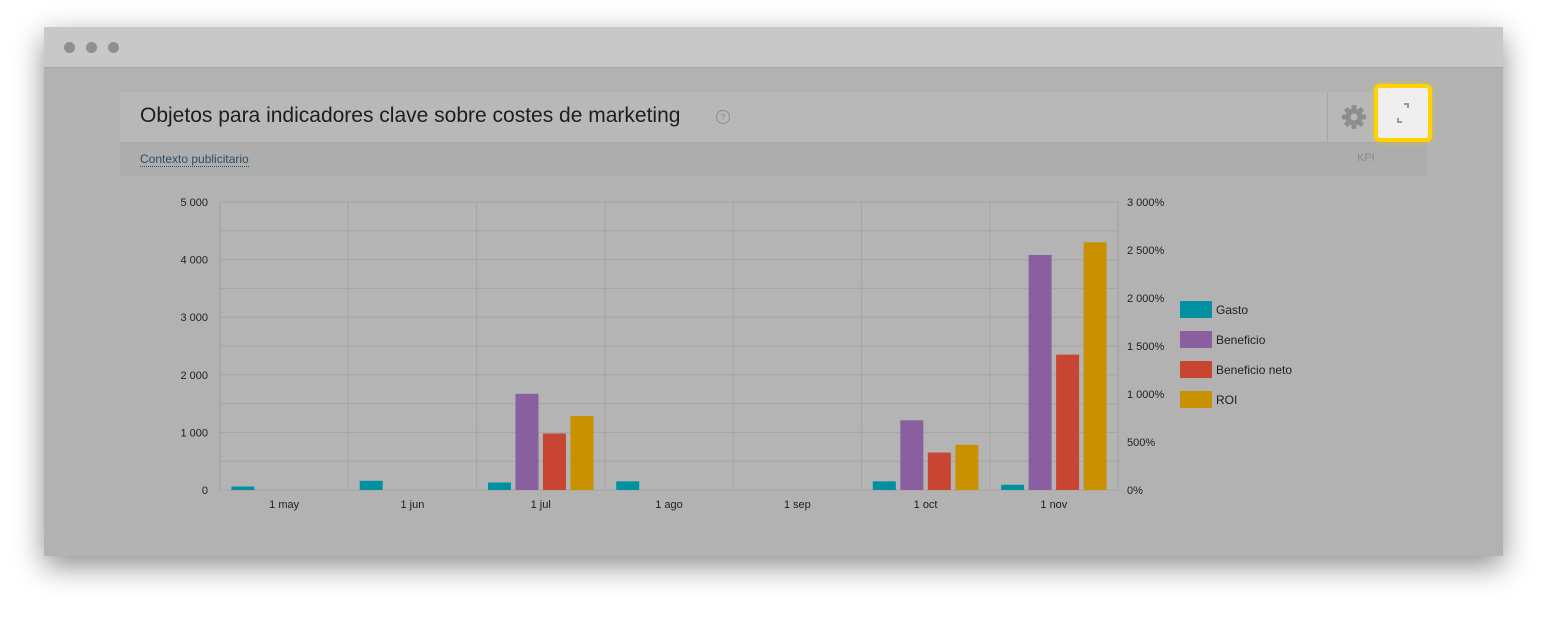 The width and height of the screenshot is (1567, 630). Describe the element at coordinates (1146, 299) in the screenshot. I see `y-right-tick-label: 2 000%` at that location.